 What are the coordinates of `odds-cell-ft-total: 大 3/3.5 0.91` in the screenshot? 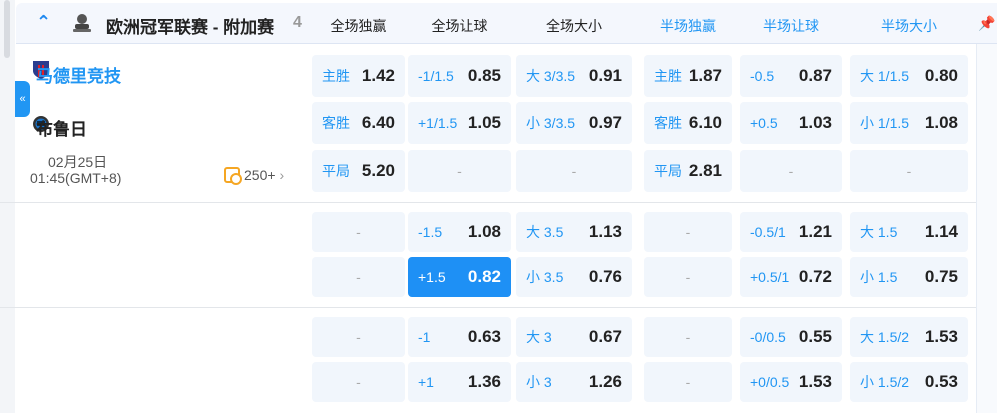 It's located at (574, 76).